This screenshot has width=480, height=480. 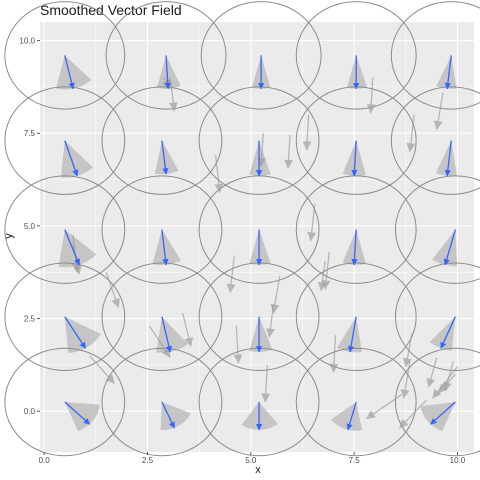 What do you see at coordinates (111, 10) in the screenshot?
I see `chart-title: Smoothed Vector Field` at bounding box center [111, 10].